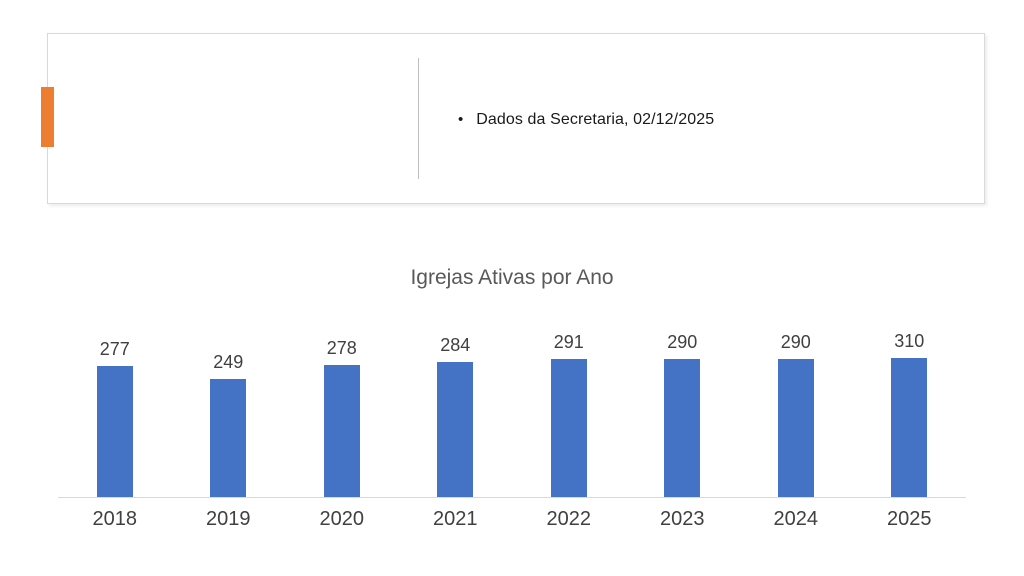 This screenshot has height=576, width=1024. Describe the element at coordinates (512, 519) in the screenshot. I see `x-axis-labels: 2018 2019 2020 2021 2022 2023 2024 2025` at that location.